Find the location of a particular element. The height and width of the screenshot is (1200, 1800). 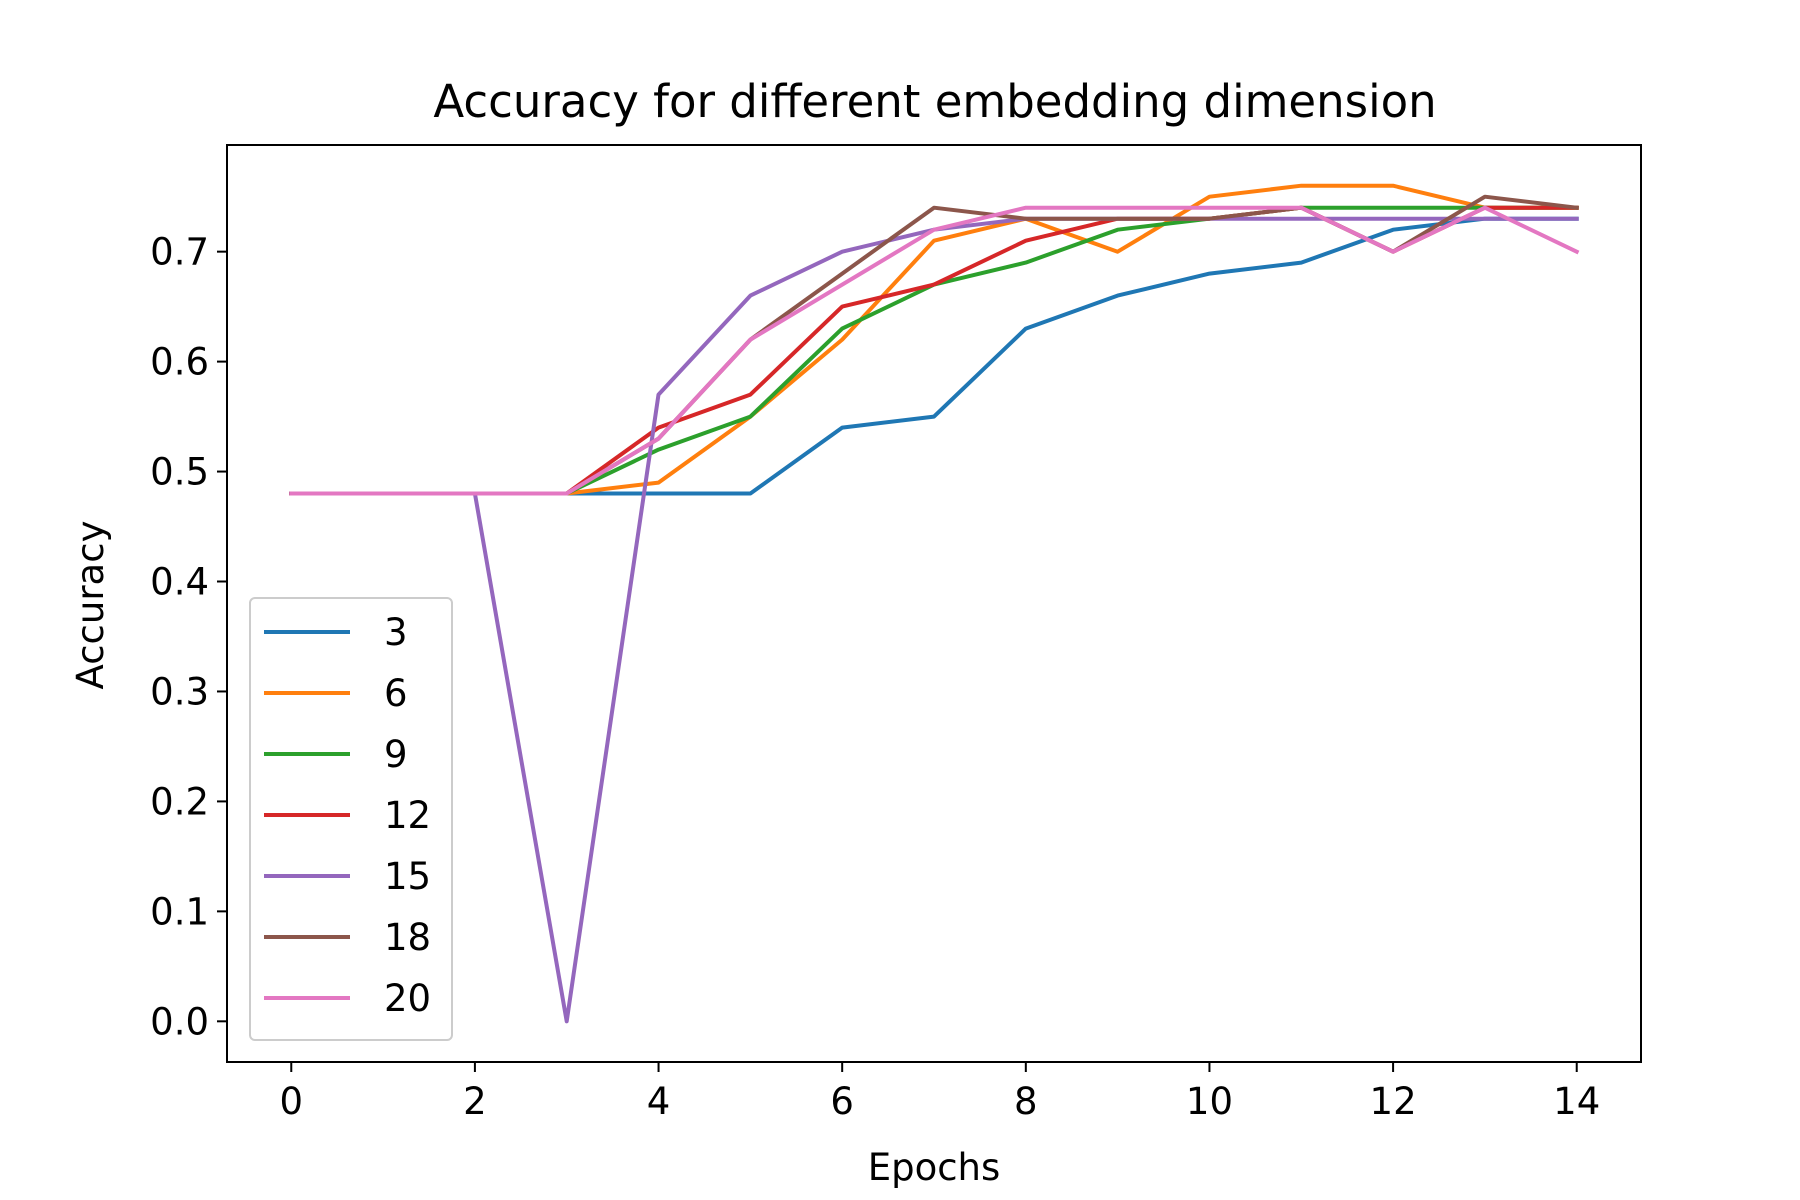

y-tick-label: 0.6 is located at coordinates (179, 362).